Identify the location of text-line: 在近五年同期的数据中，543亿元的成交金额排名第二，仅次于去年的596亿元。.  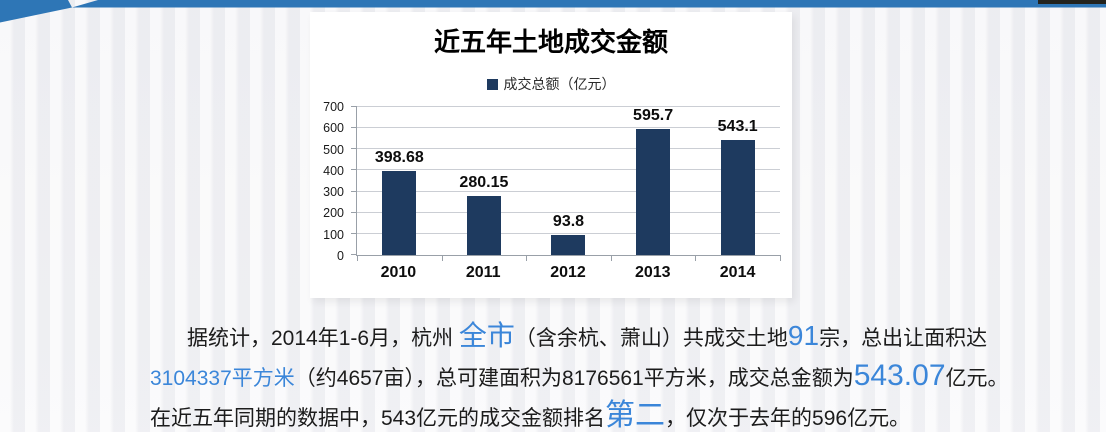
(565, 414).